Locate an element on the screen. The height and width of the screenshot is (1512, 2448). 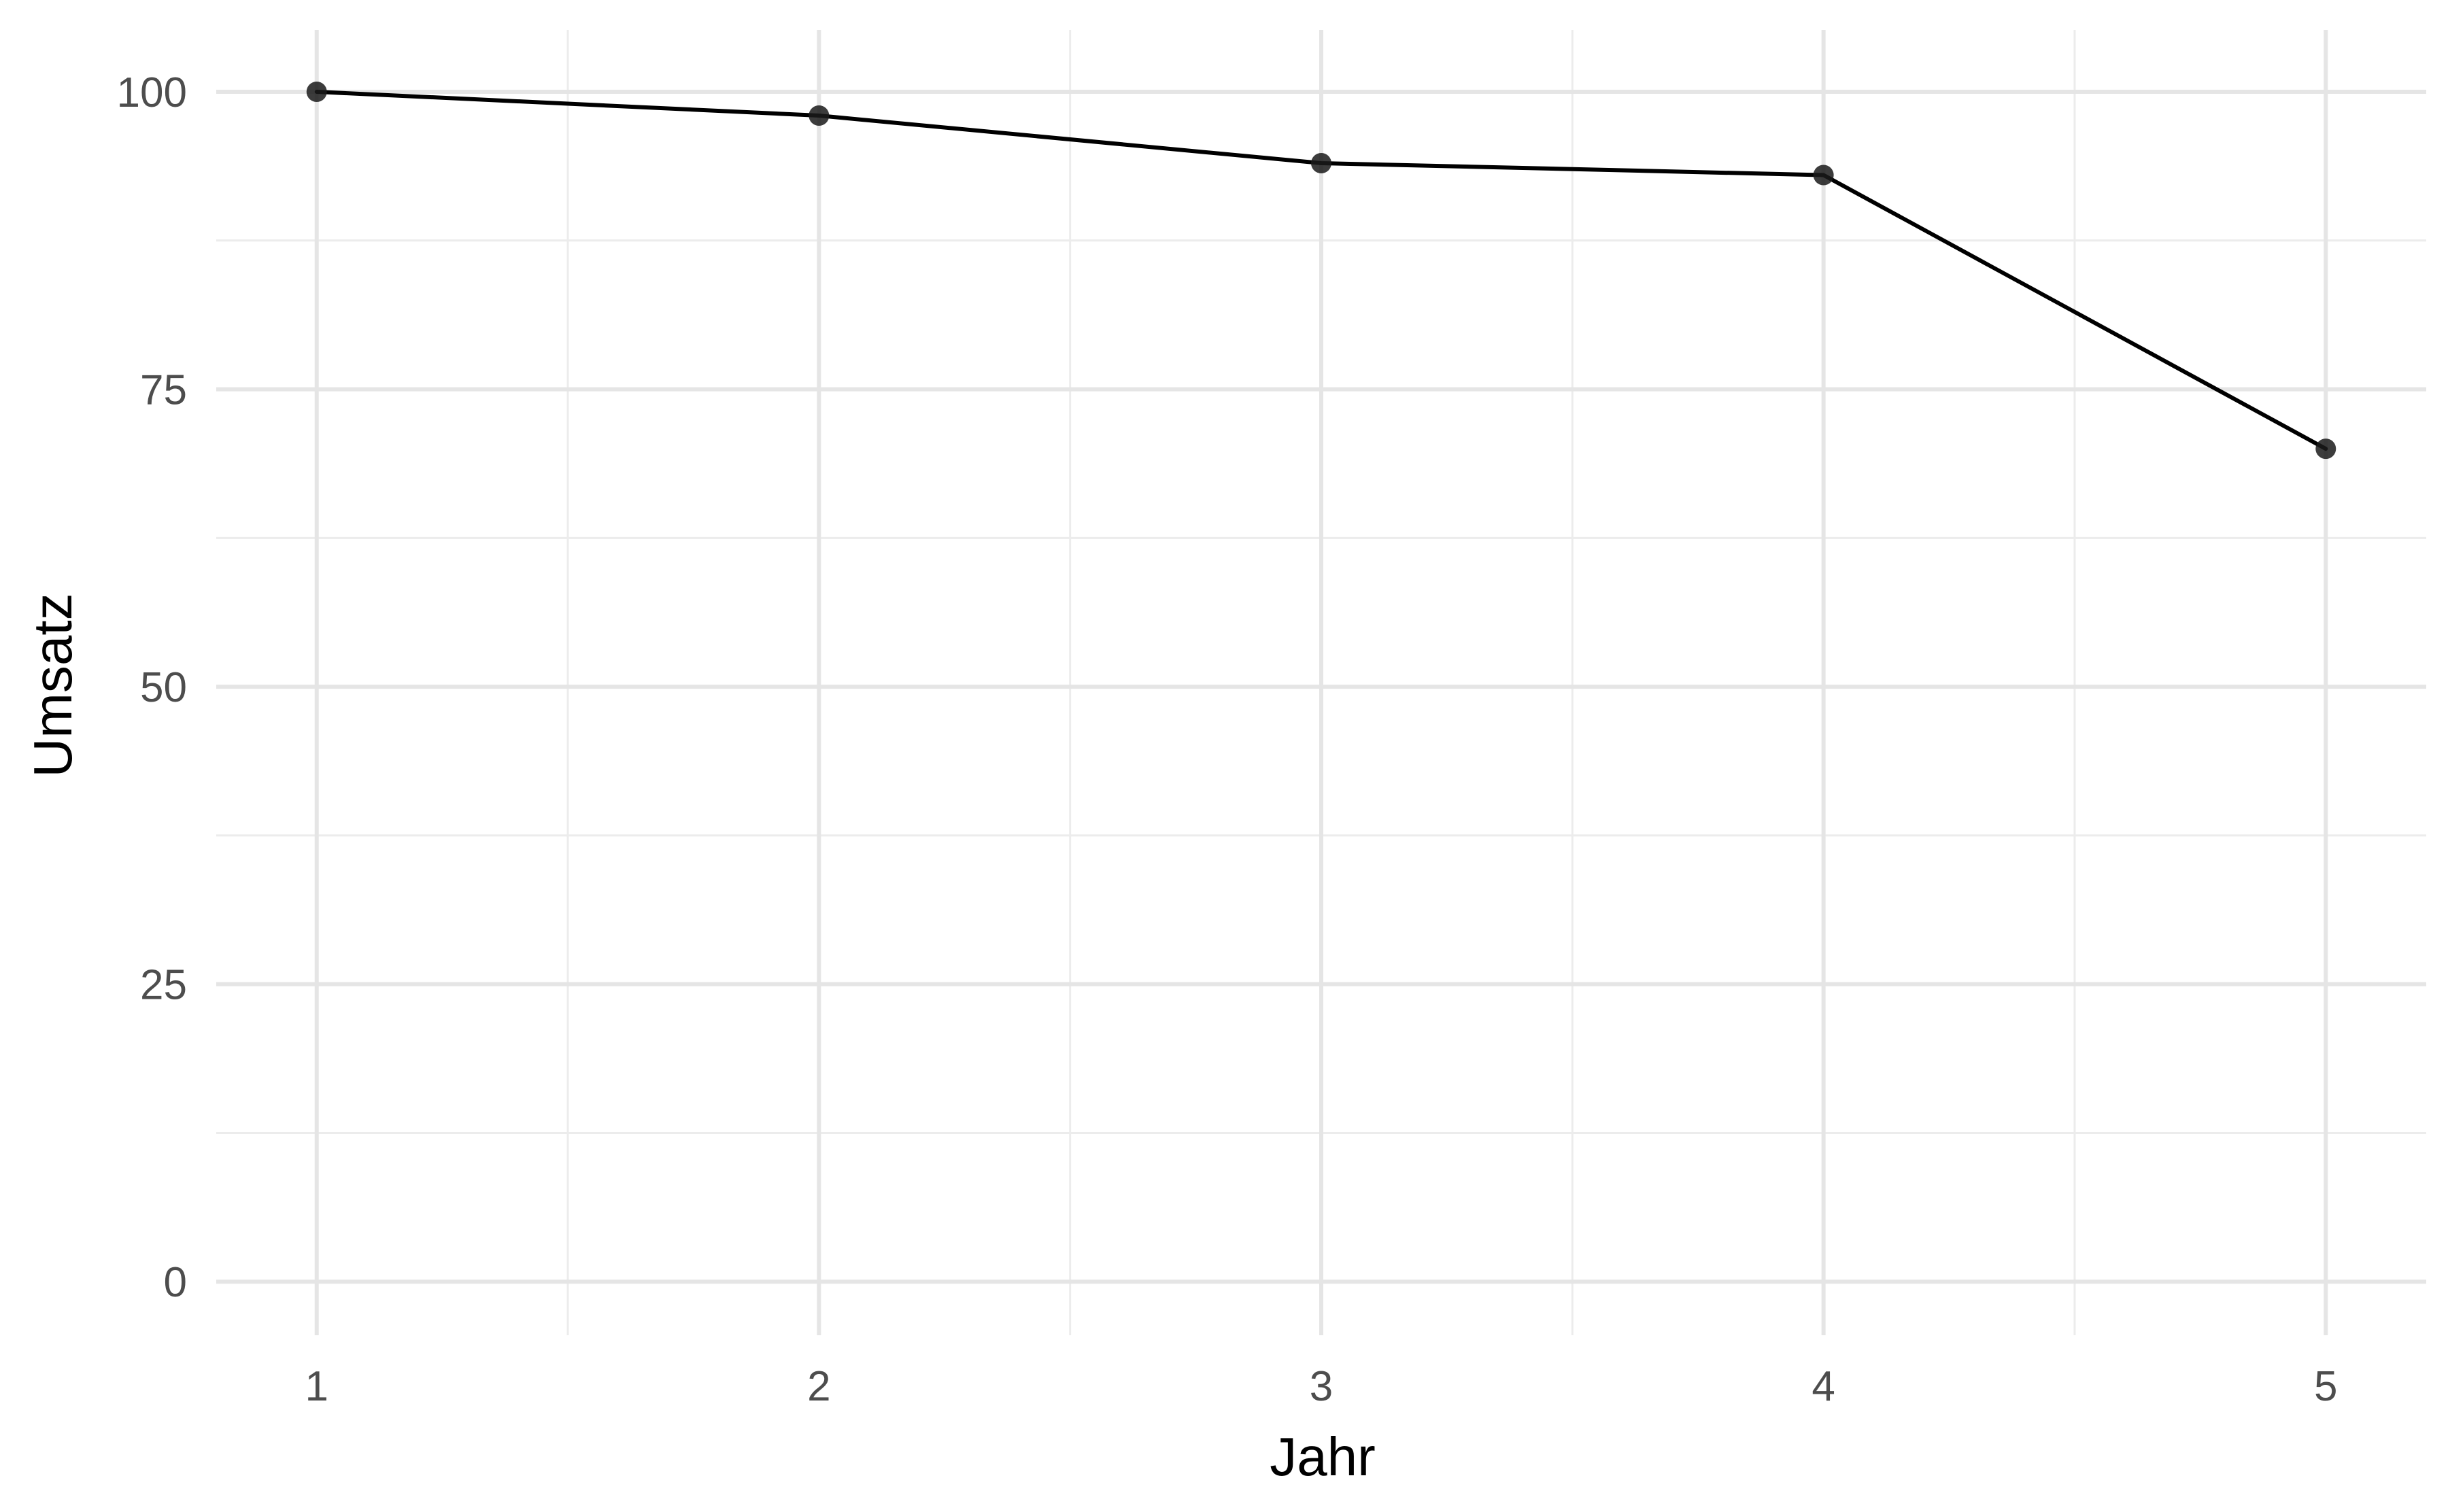
y-tick-label: 0 is located at coordinates (176, 1282).